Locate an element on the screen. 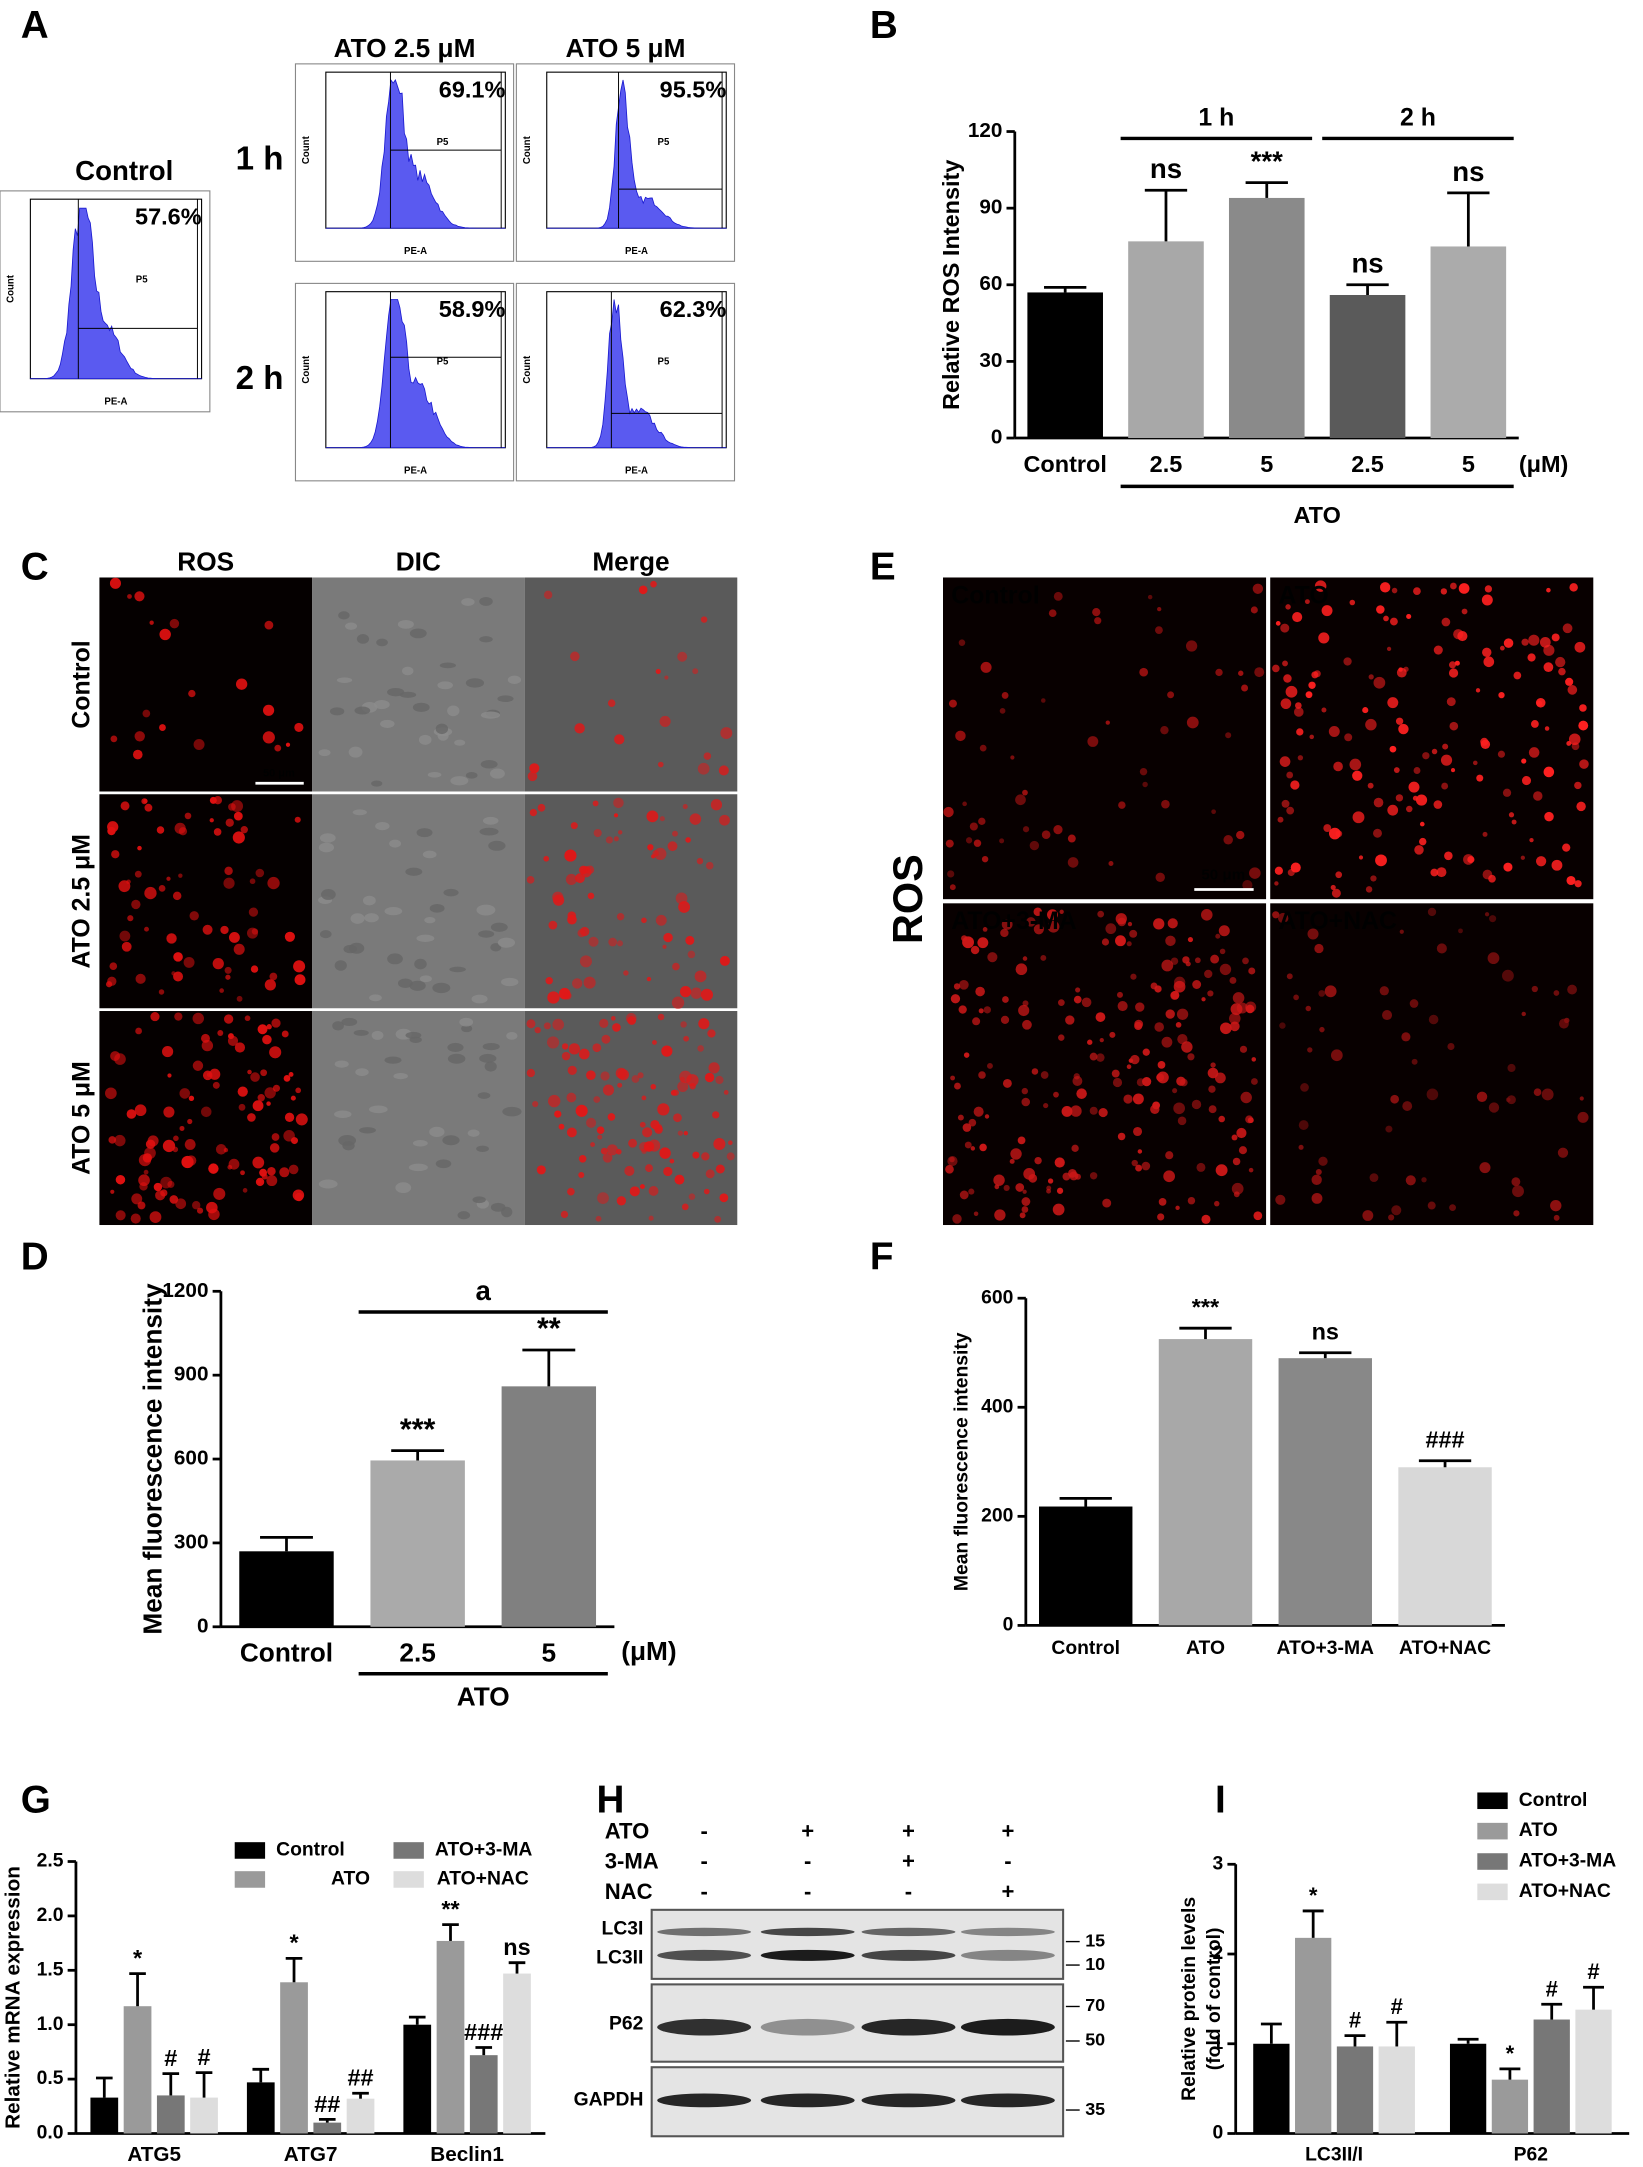  gate-label: P5 is located at coordinates (443, 142).